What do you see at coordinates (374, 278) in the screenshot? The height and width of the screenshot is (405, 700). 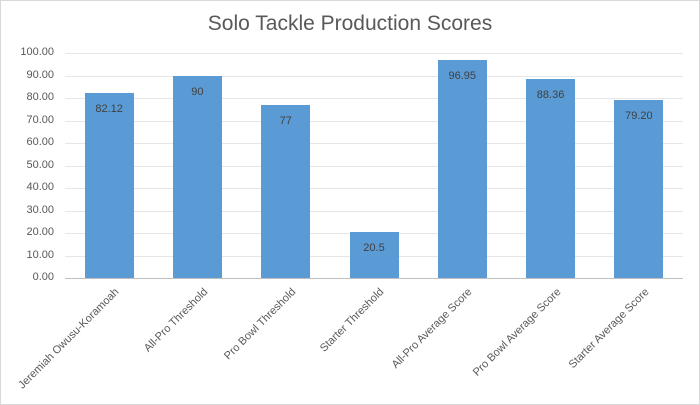 I see `x-axis-line` at bounding box center [374, 278].